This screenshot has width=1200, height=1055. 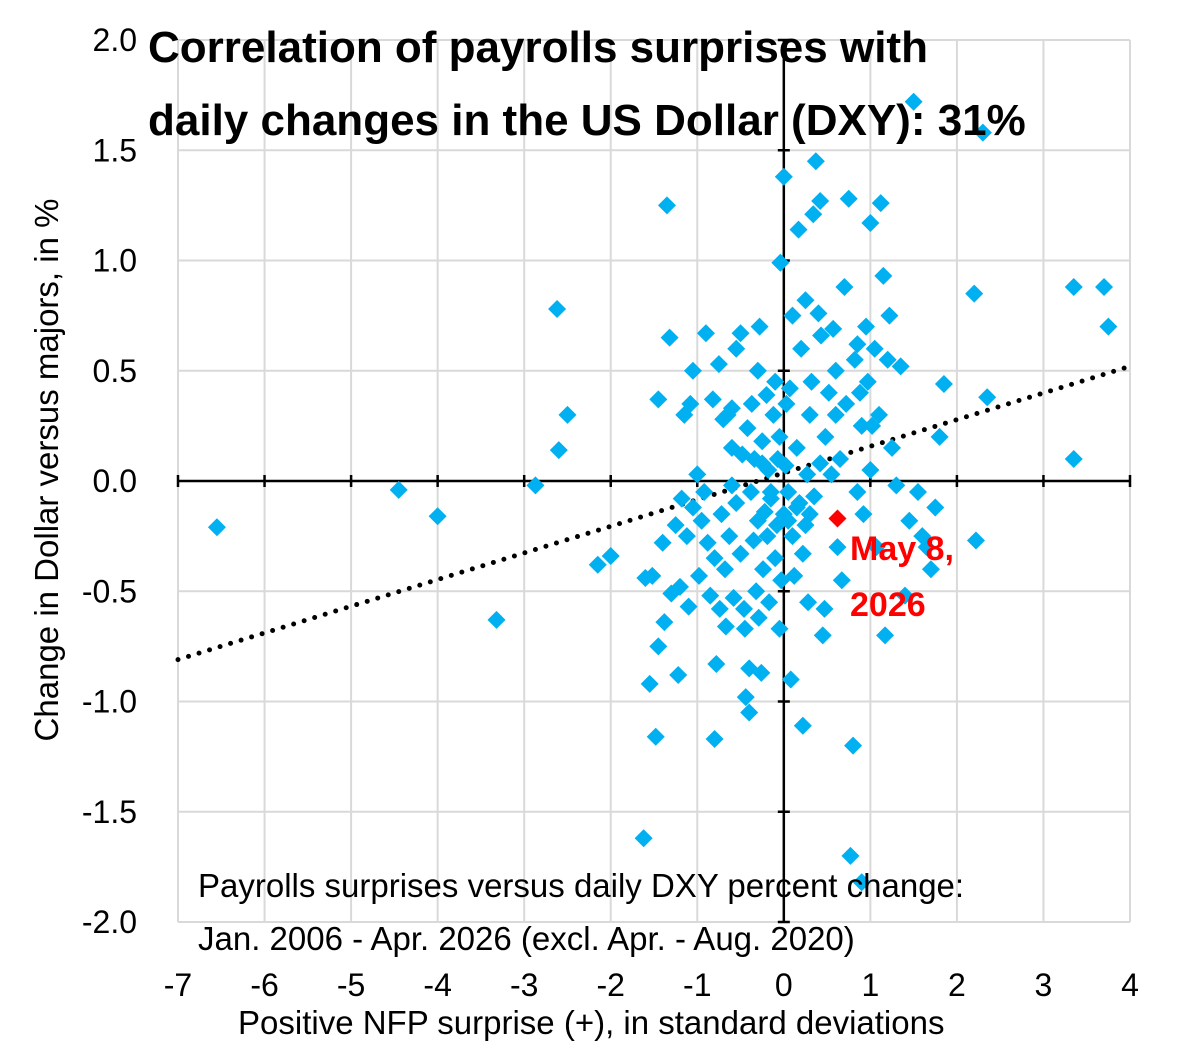 What do you see at coordinates (902, 549) in the screenshot?
I see `highlight-label-line1: May 8,` at bounding box center [902, 549].